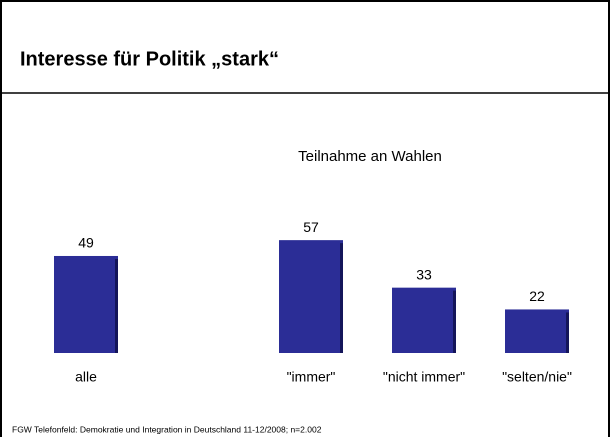  I want to click on data-label: 57, so click(311, 227).